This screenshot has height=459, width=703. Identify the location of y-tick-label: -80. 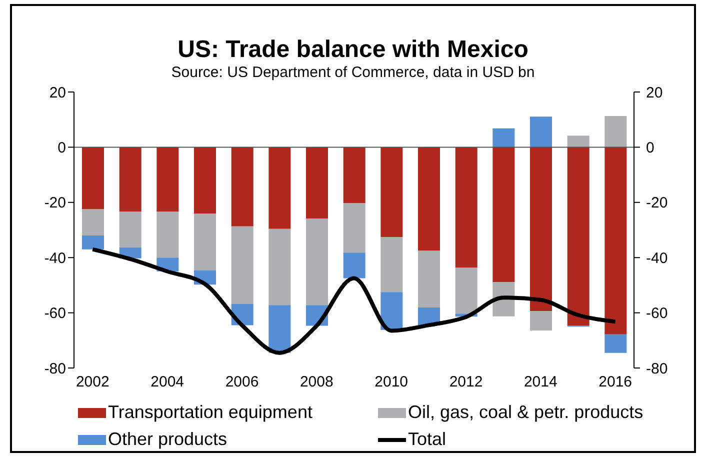
(55, 369).